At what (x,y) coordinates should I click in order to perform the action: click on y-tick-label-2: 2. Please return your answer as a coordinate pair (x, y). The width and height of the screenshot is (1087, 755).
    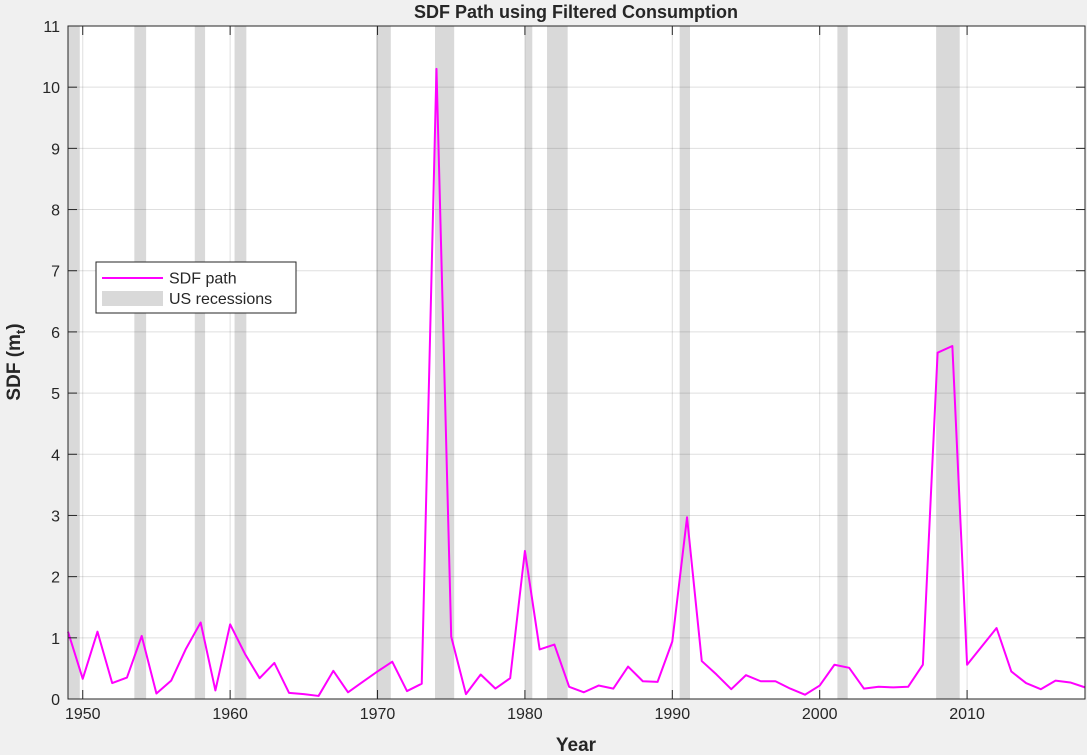
    Looking at the image, I should click on (55, 578).